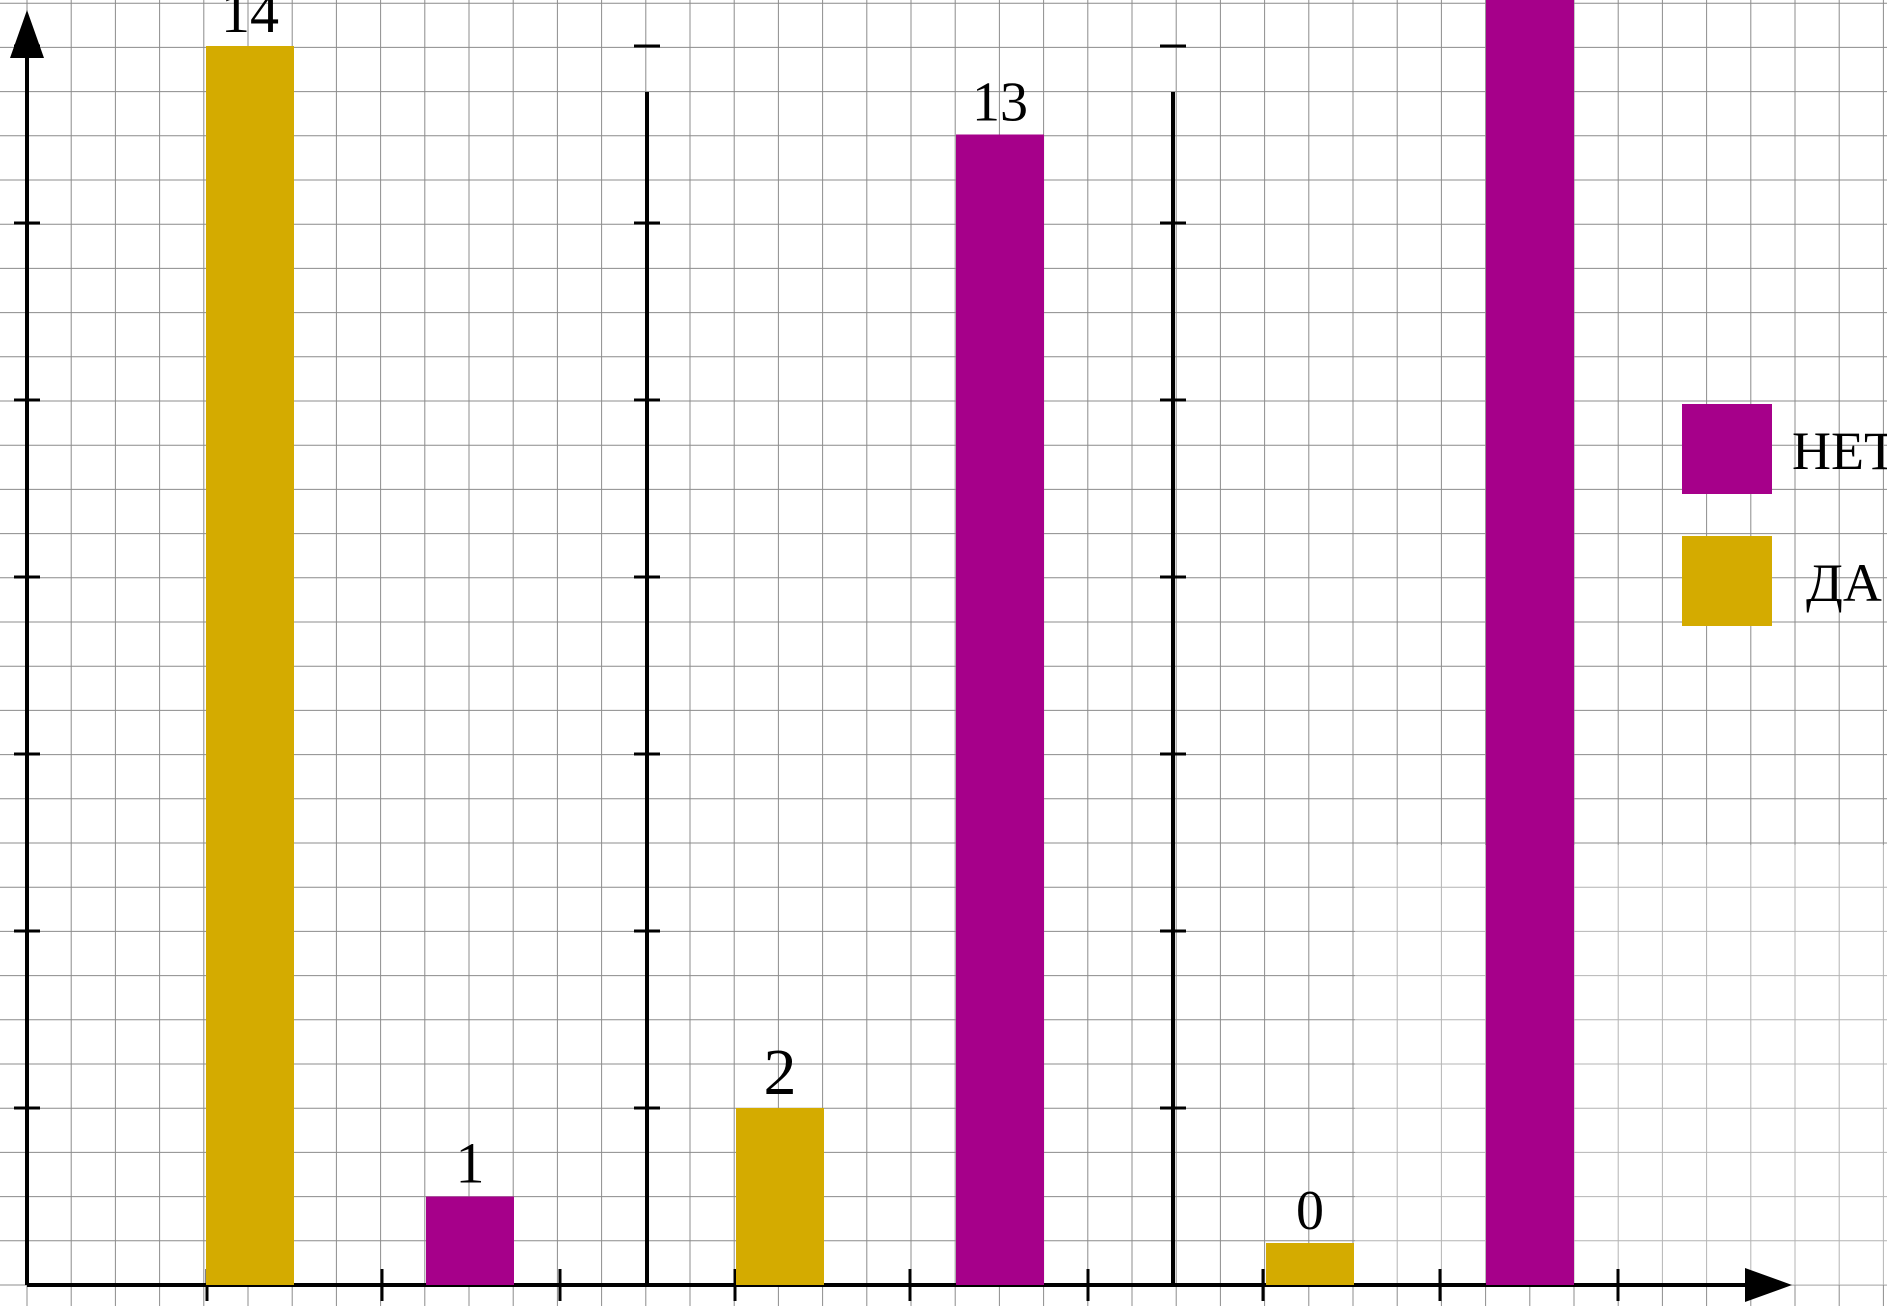 The image size is (1887, 1306). I want to click on data-label: 14, so click(250, 22).